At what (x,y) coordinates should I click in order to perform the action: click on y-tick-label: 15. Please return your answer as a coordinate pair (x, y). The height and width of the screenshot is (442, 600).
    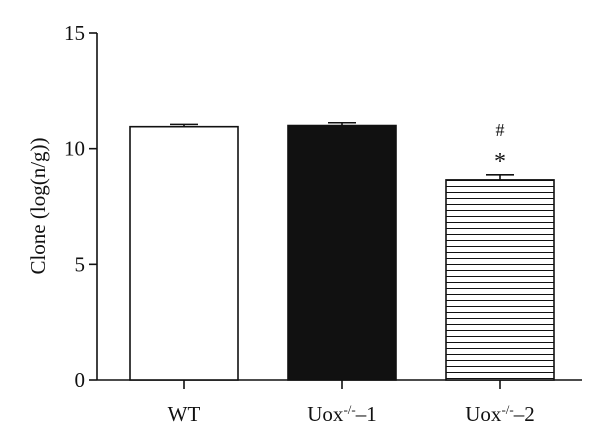
    Looking at the image, I should click on (74, 33).